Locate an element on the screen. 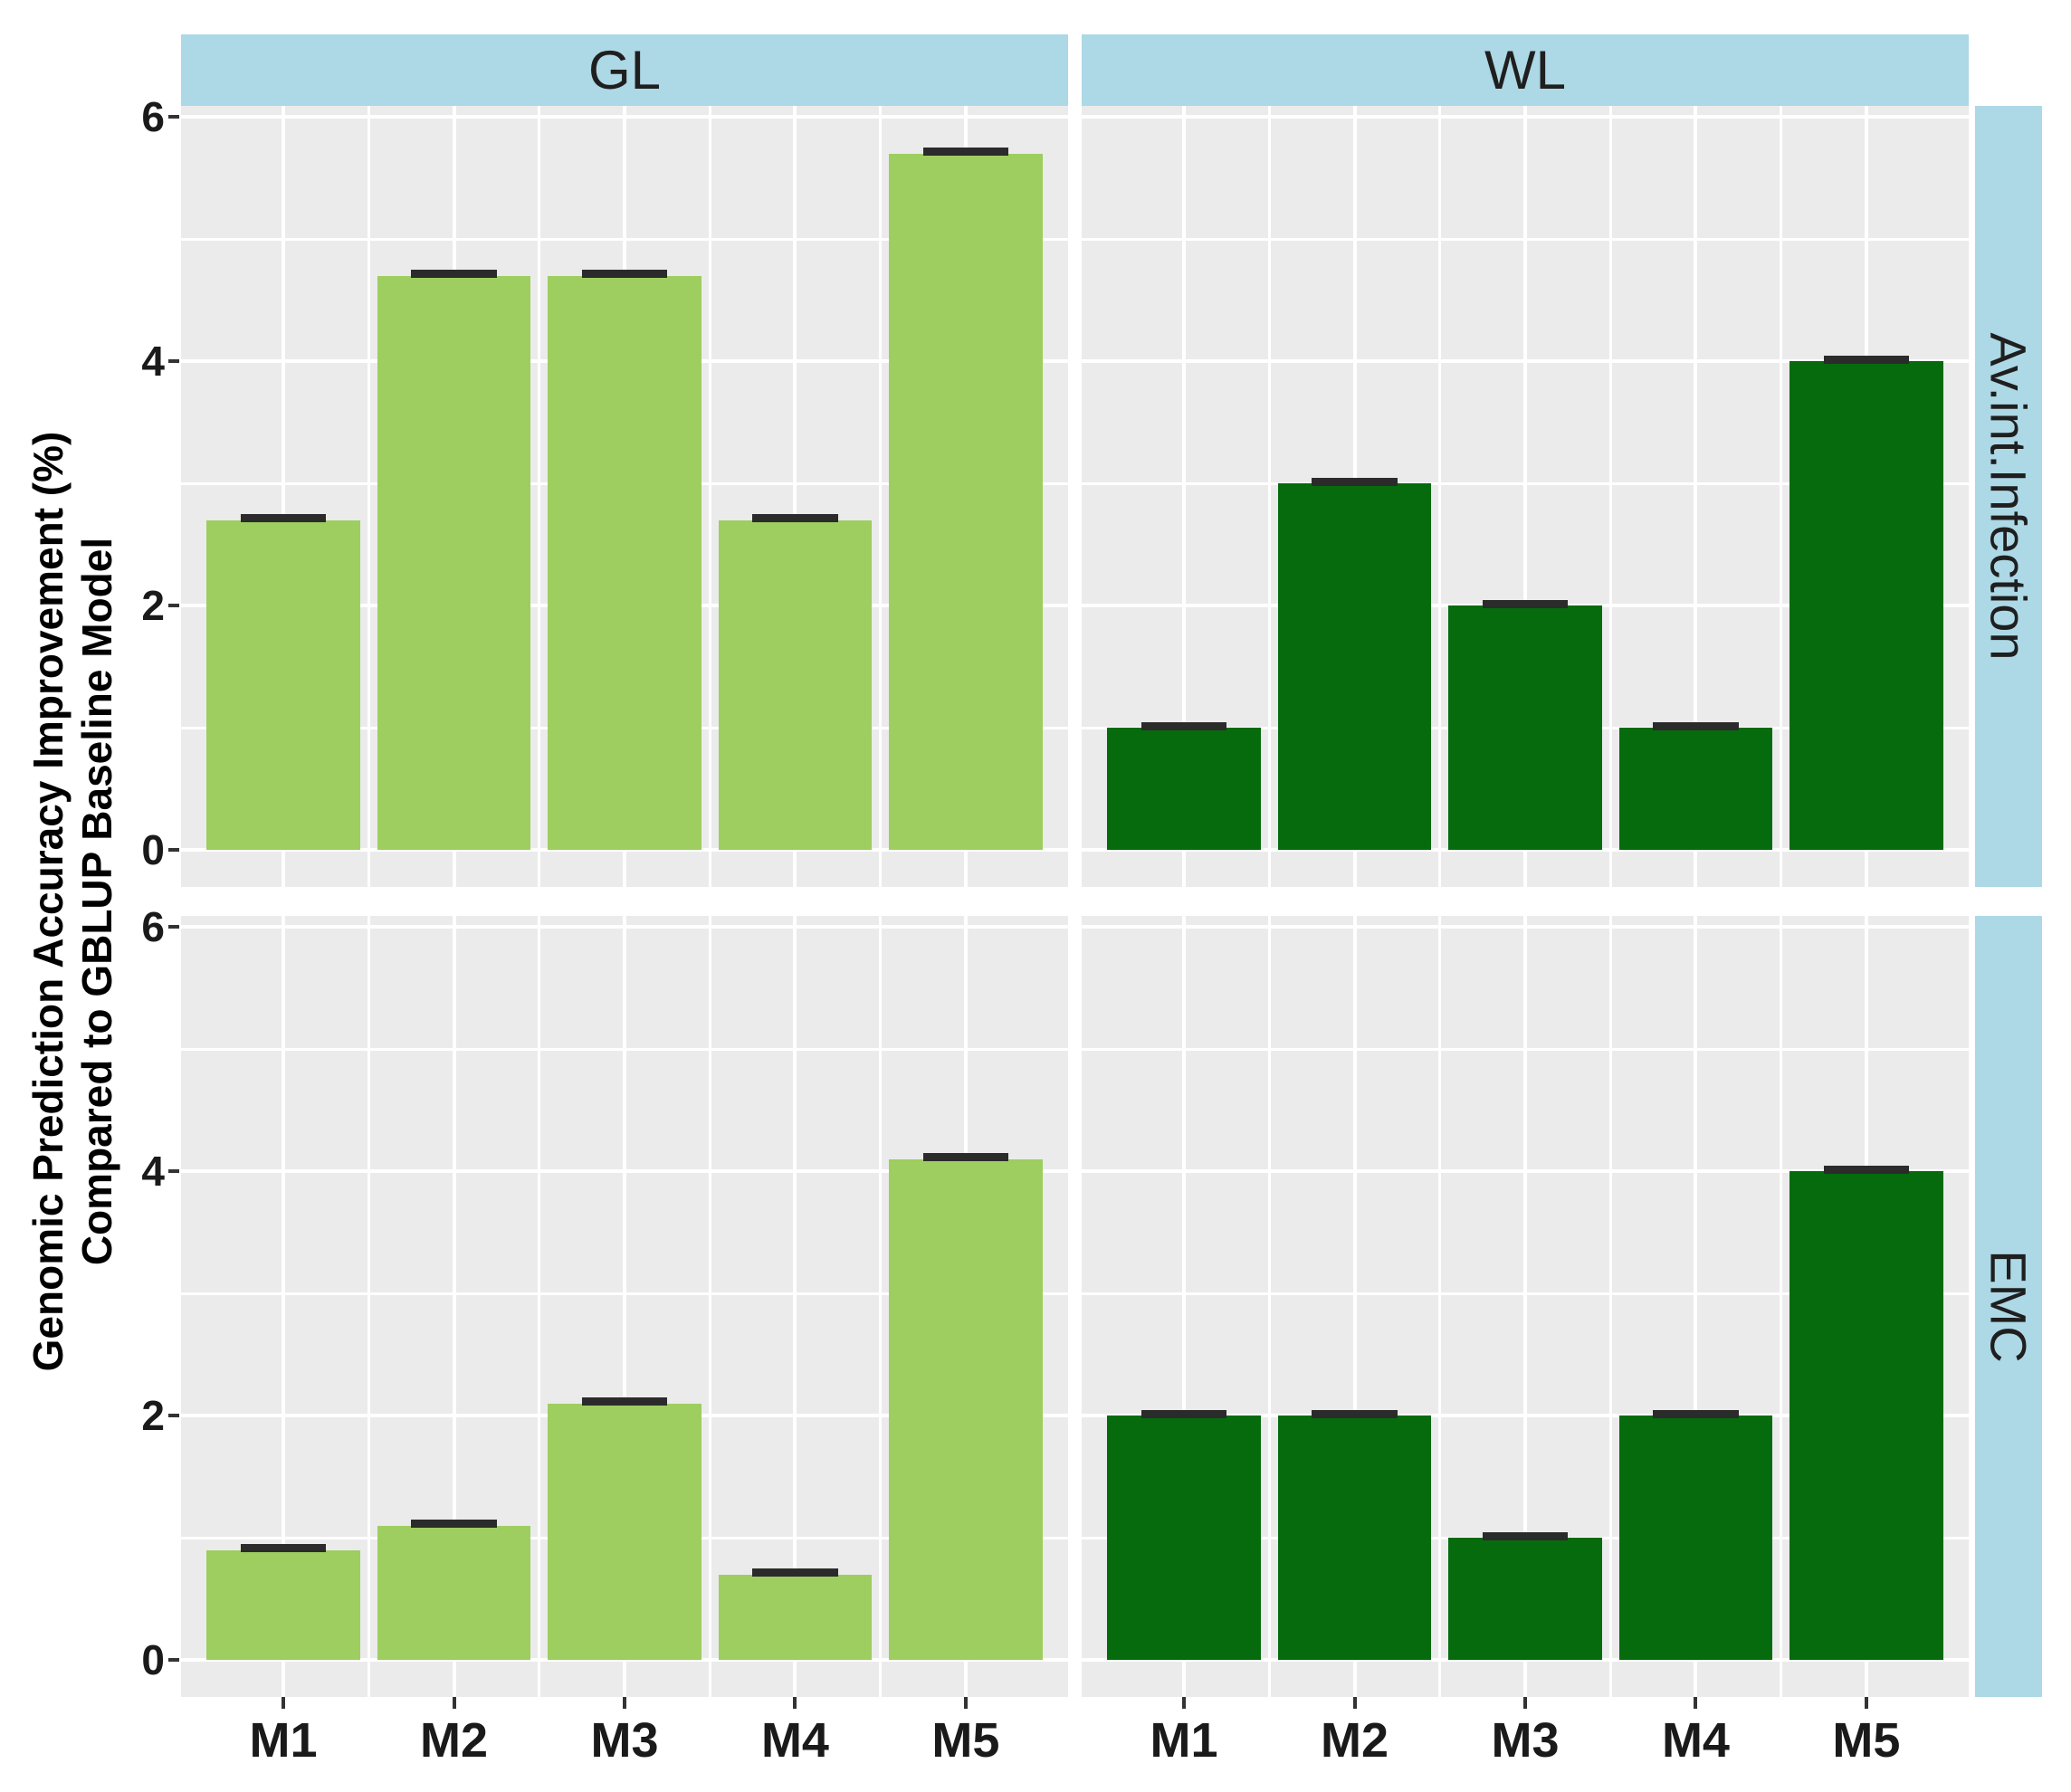 The image size is (2071, 1792). facet-col-strip-wl-label: WL is located at coordinates (1525, 70).